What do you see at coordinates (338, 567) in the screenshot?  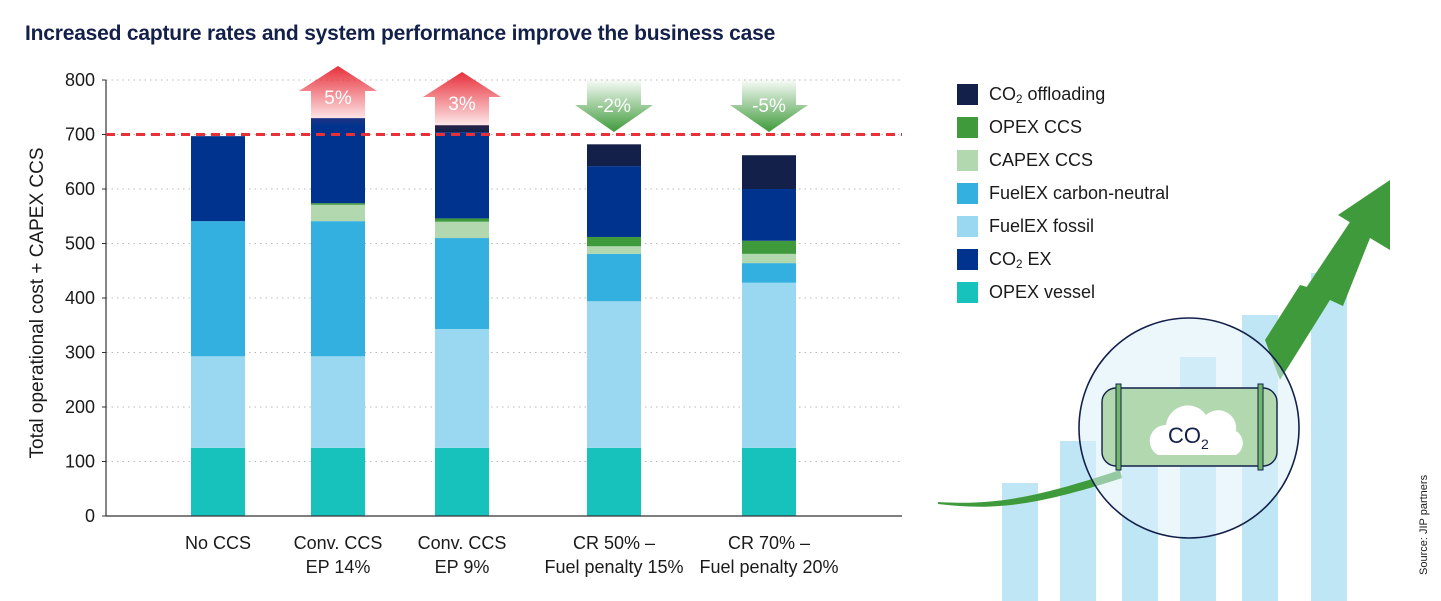 I see `x-tick-label: EP 14%` at bounding box center [338, 567].